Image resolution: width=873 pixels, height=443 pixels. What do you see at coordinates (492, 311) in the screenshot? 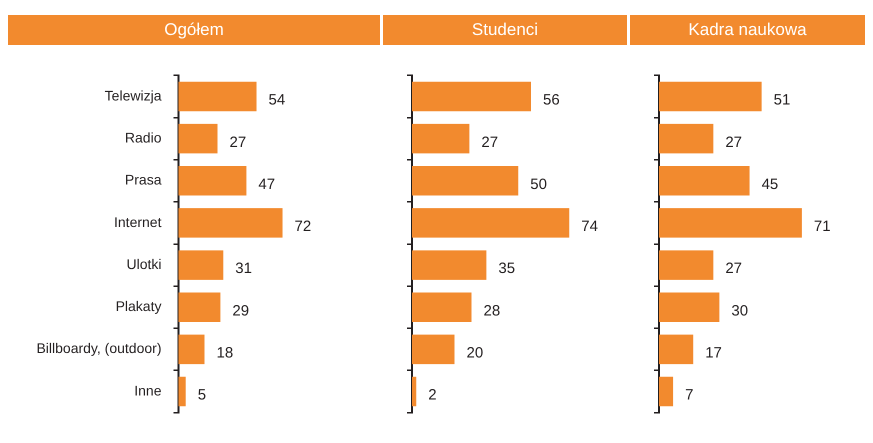
I see `data-label: 28` at bounding box center [492, 311].